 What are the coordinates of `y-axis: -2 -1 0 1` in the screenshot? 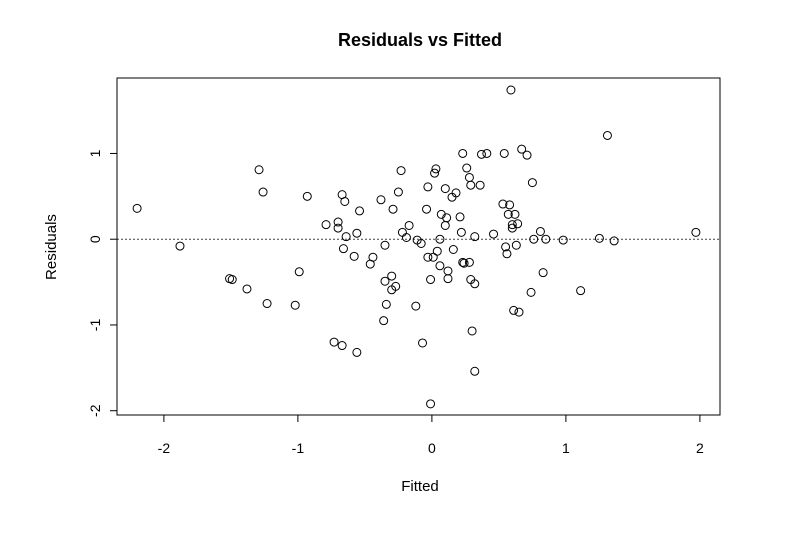 It's located at (102, 283).